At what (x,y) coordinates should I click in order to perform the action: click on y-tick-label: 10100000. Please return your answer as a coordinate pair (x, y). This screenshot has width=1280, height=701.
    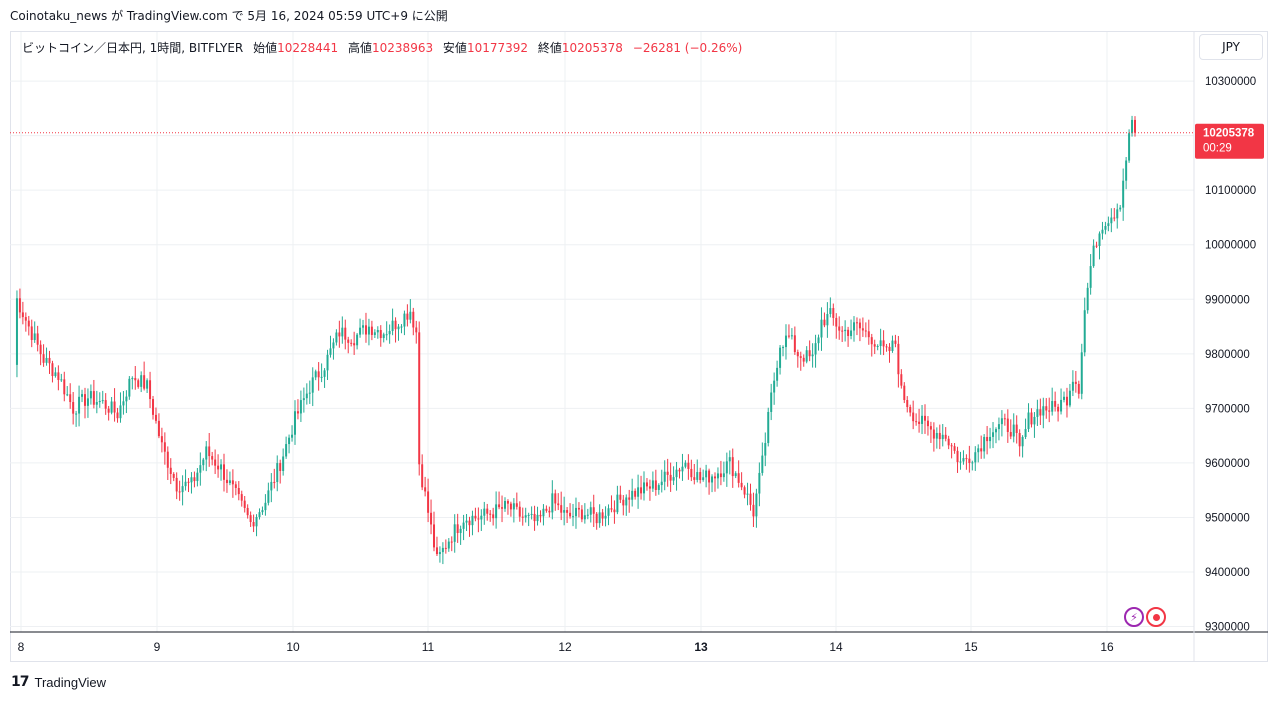
    Looking at the image, I should click on (1230, 191).